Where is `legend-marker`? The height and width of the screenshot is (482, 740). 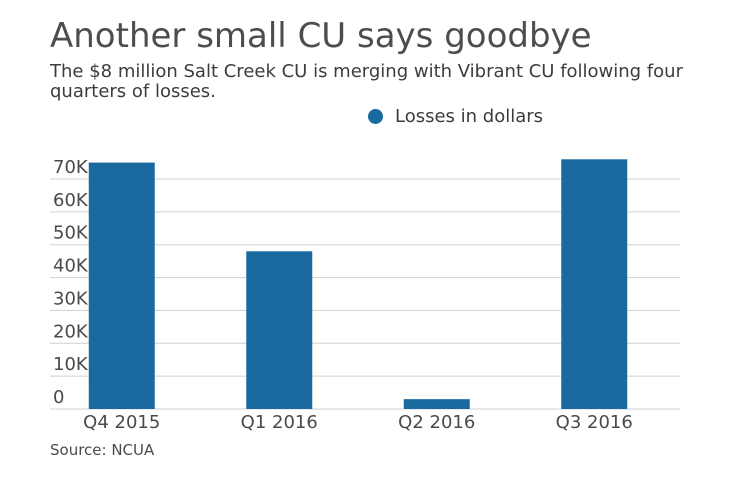 legend-marker is located at coordinates (375, 116).